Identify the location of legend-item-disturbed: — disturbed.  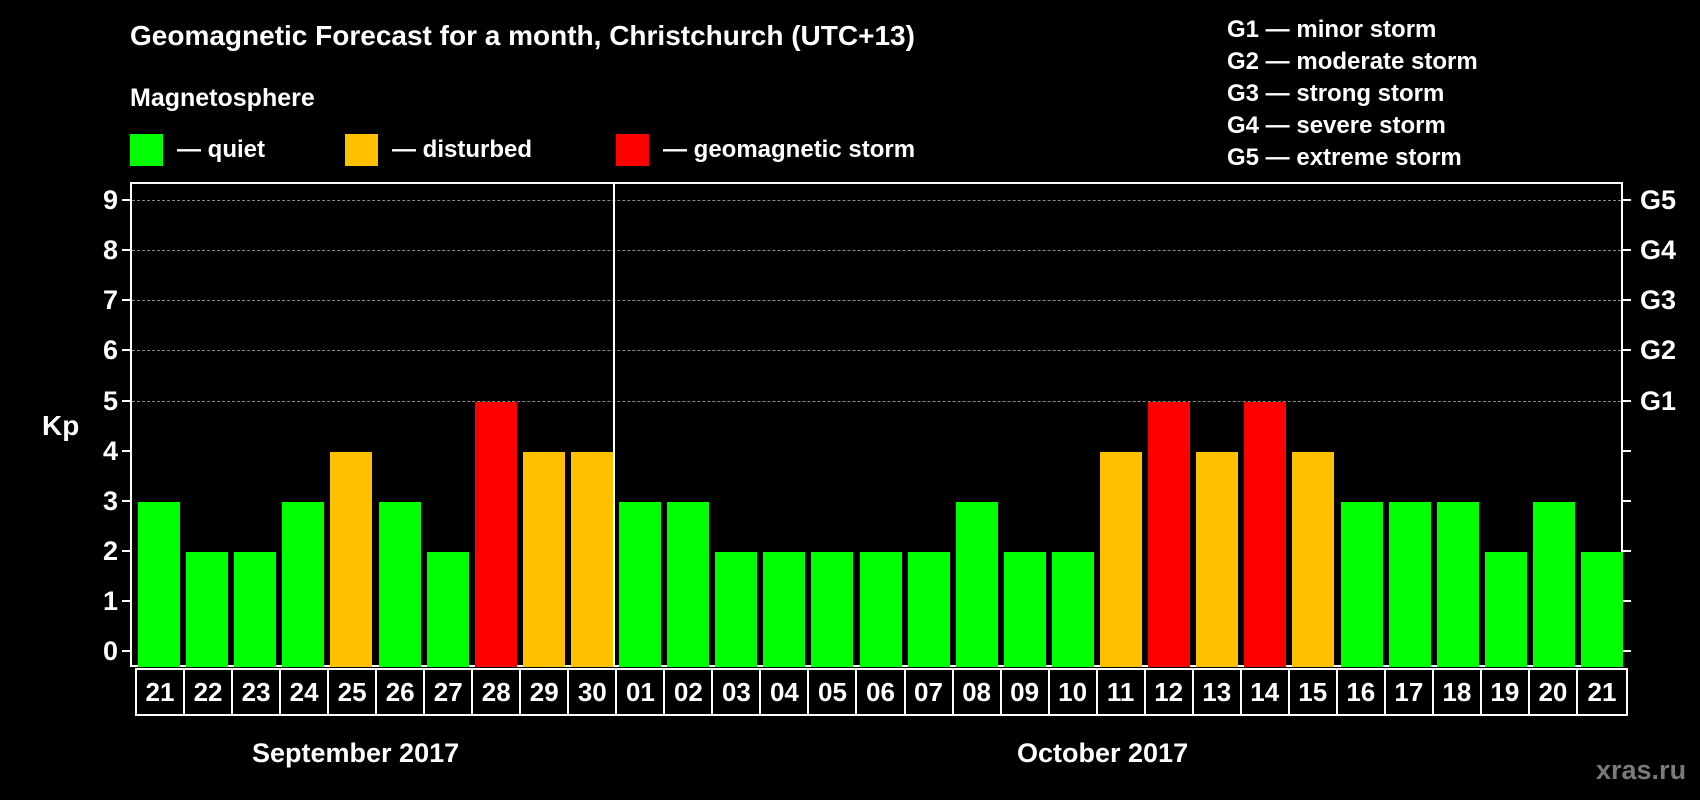
(438, 150).